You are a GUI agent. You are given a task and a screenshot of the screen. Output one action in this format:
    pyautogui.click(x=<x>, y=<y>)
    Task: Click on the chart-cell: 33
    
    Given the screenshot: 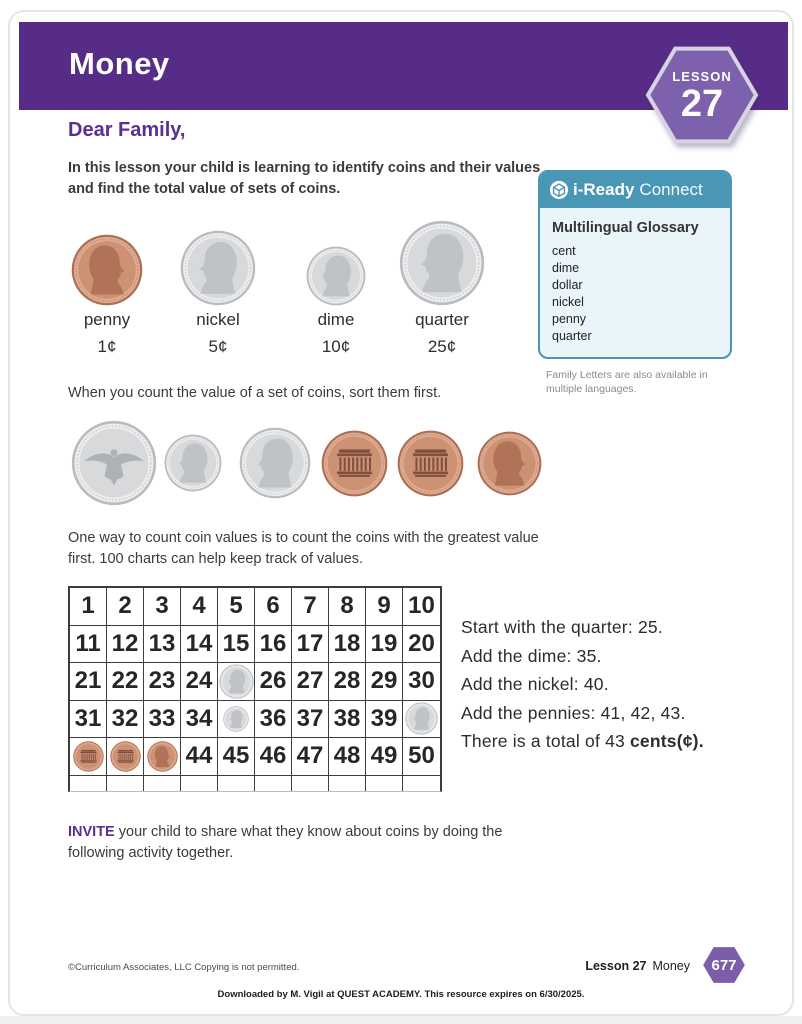 What is the action you would take?
    pyautogui.click(x=162, y=719)
    